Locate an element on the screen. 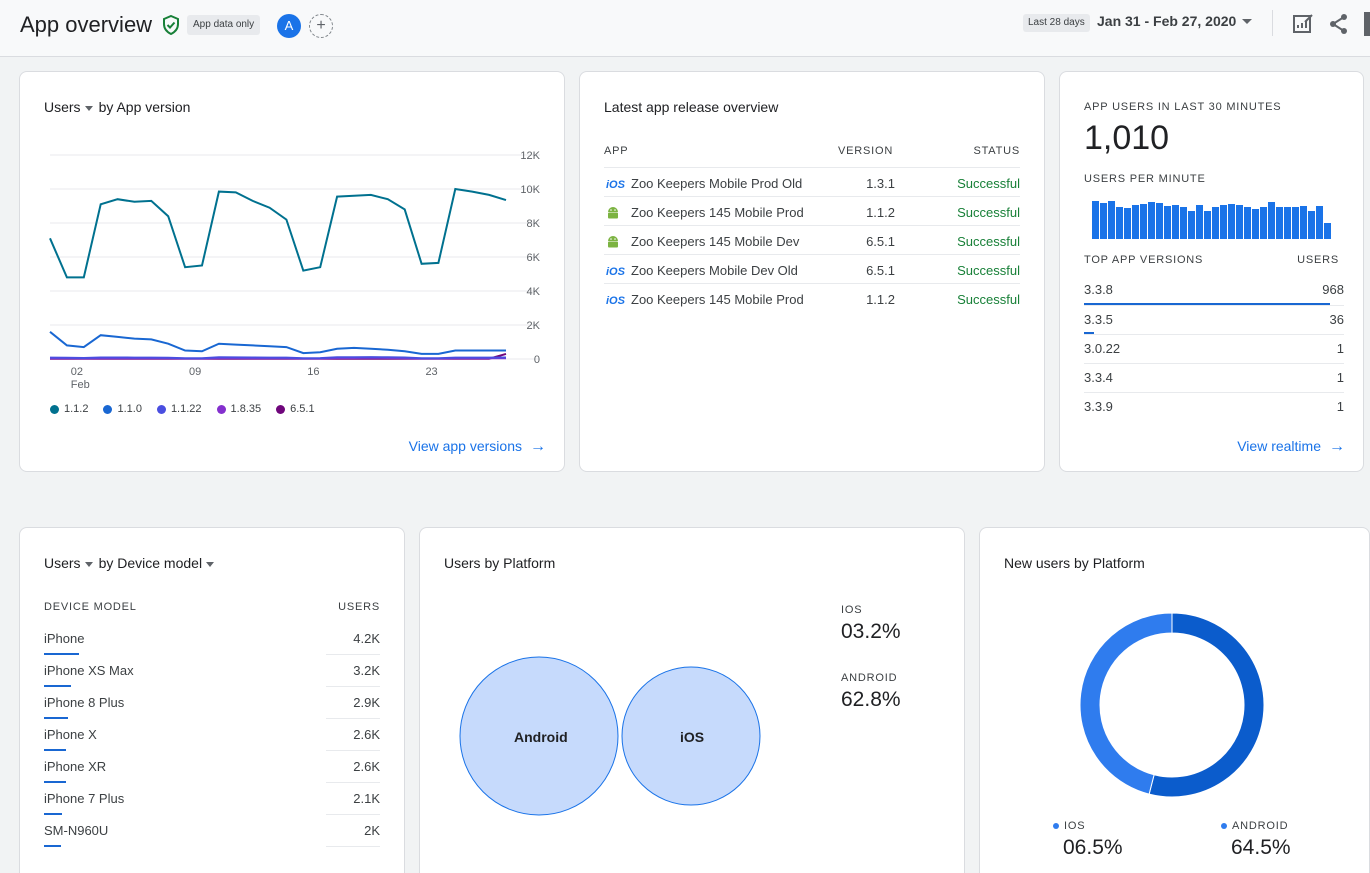 The width and height of the screenshot is (1370, 873). link-label: View realtime is located at coordinates (1279, 446).